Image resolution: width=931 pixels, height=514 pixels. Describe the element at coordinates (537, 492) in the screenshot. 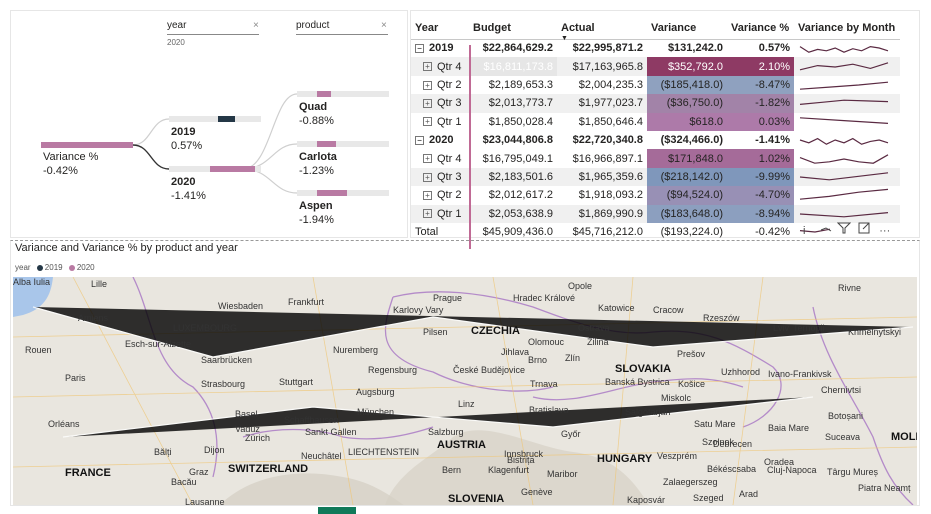

I see `map-city-label: Genève` at that location.